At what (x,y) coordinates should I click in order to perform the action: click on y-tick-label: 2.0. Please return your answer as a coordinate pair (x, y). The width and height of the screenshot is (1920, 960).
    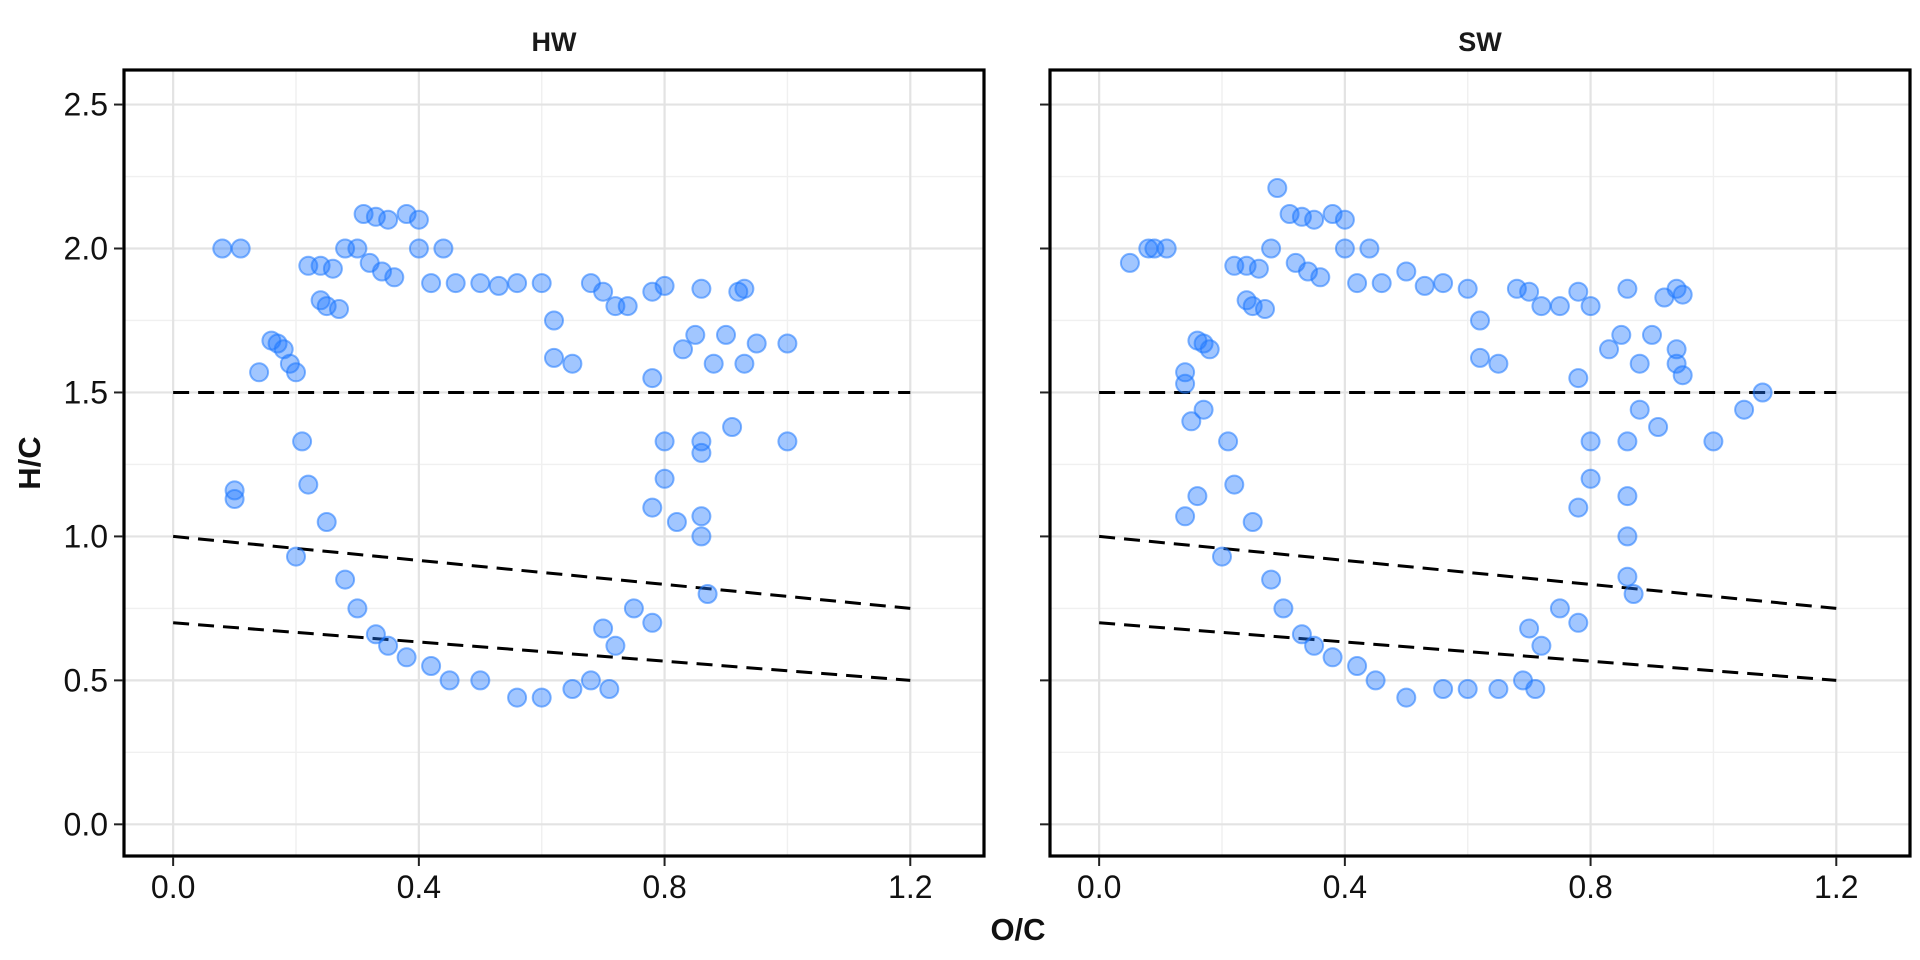
    Looking at the image, I should click on (86, 249).